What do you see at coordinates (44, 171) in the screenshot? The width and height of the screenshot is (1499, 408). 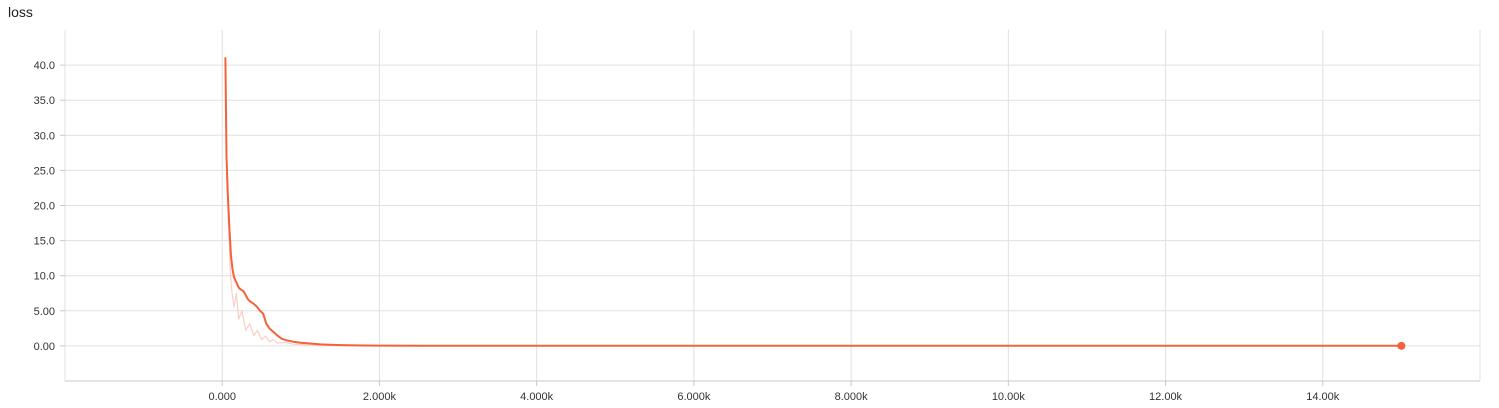 I see `y-tick-label: 25.0` at bounding box center [44, 171].